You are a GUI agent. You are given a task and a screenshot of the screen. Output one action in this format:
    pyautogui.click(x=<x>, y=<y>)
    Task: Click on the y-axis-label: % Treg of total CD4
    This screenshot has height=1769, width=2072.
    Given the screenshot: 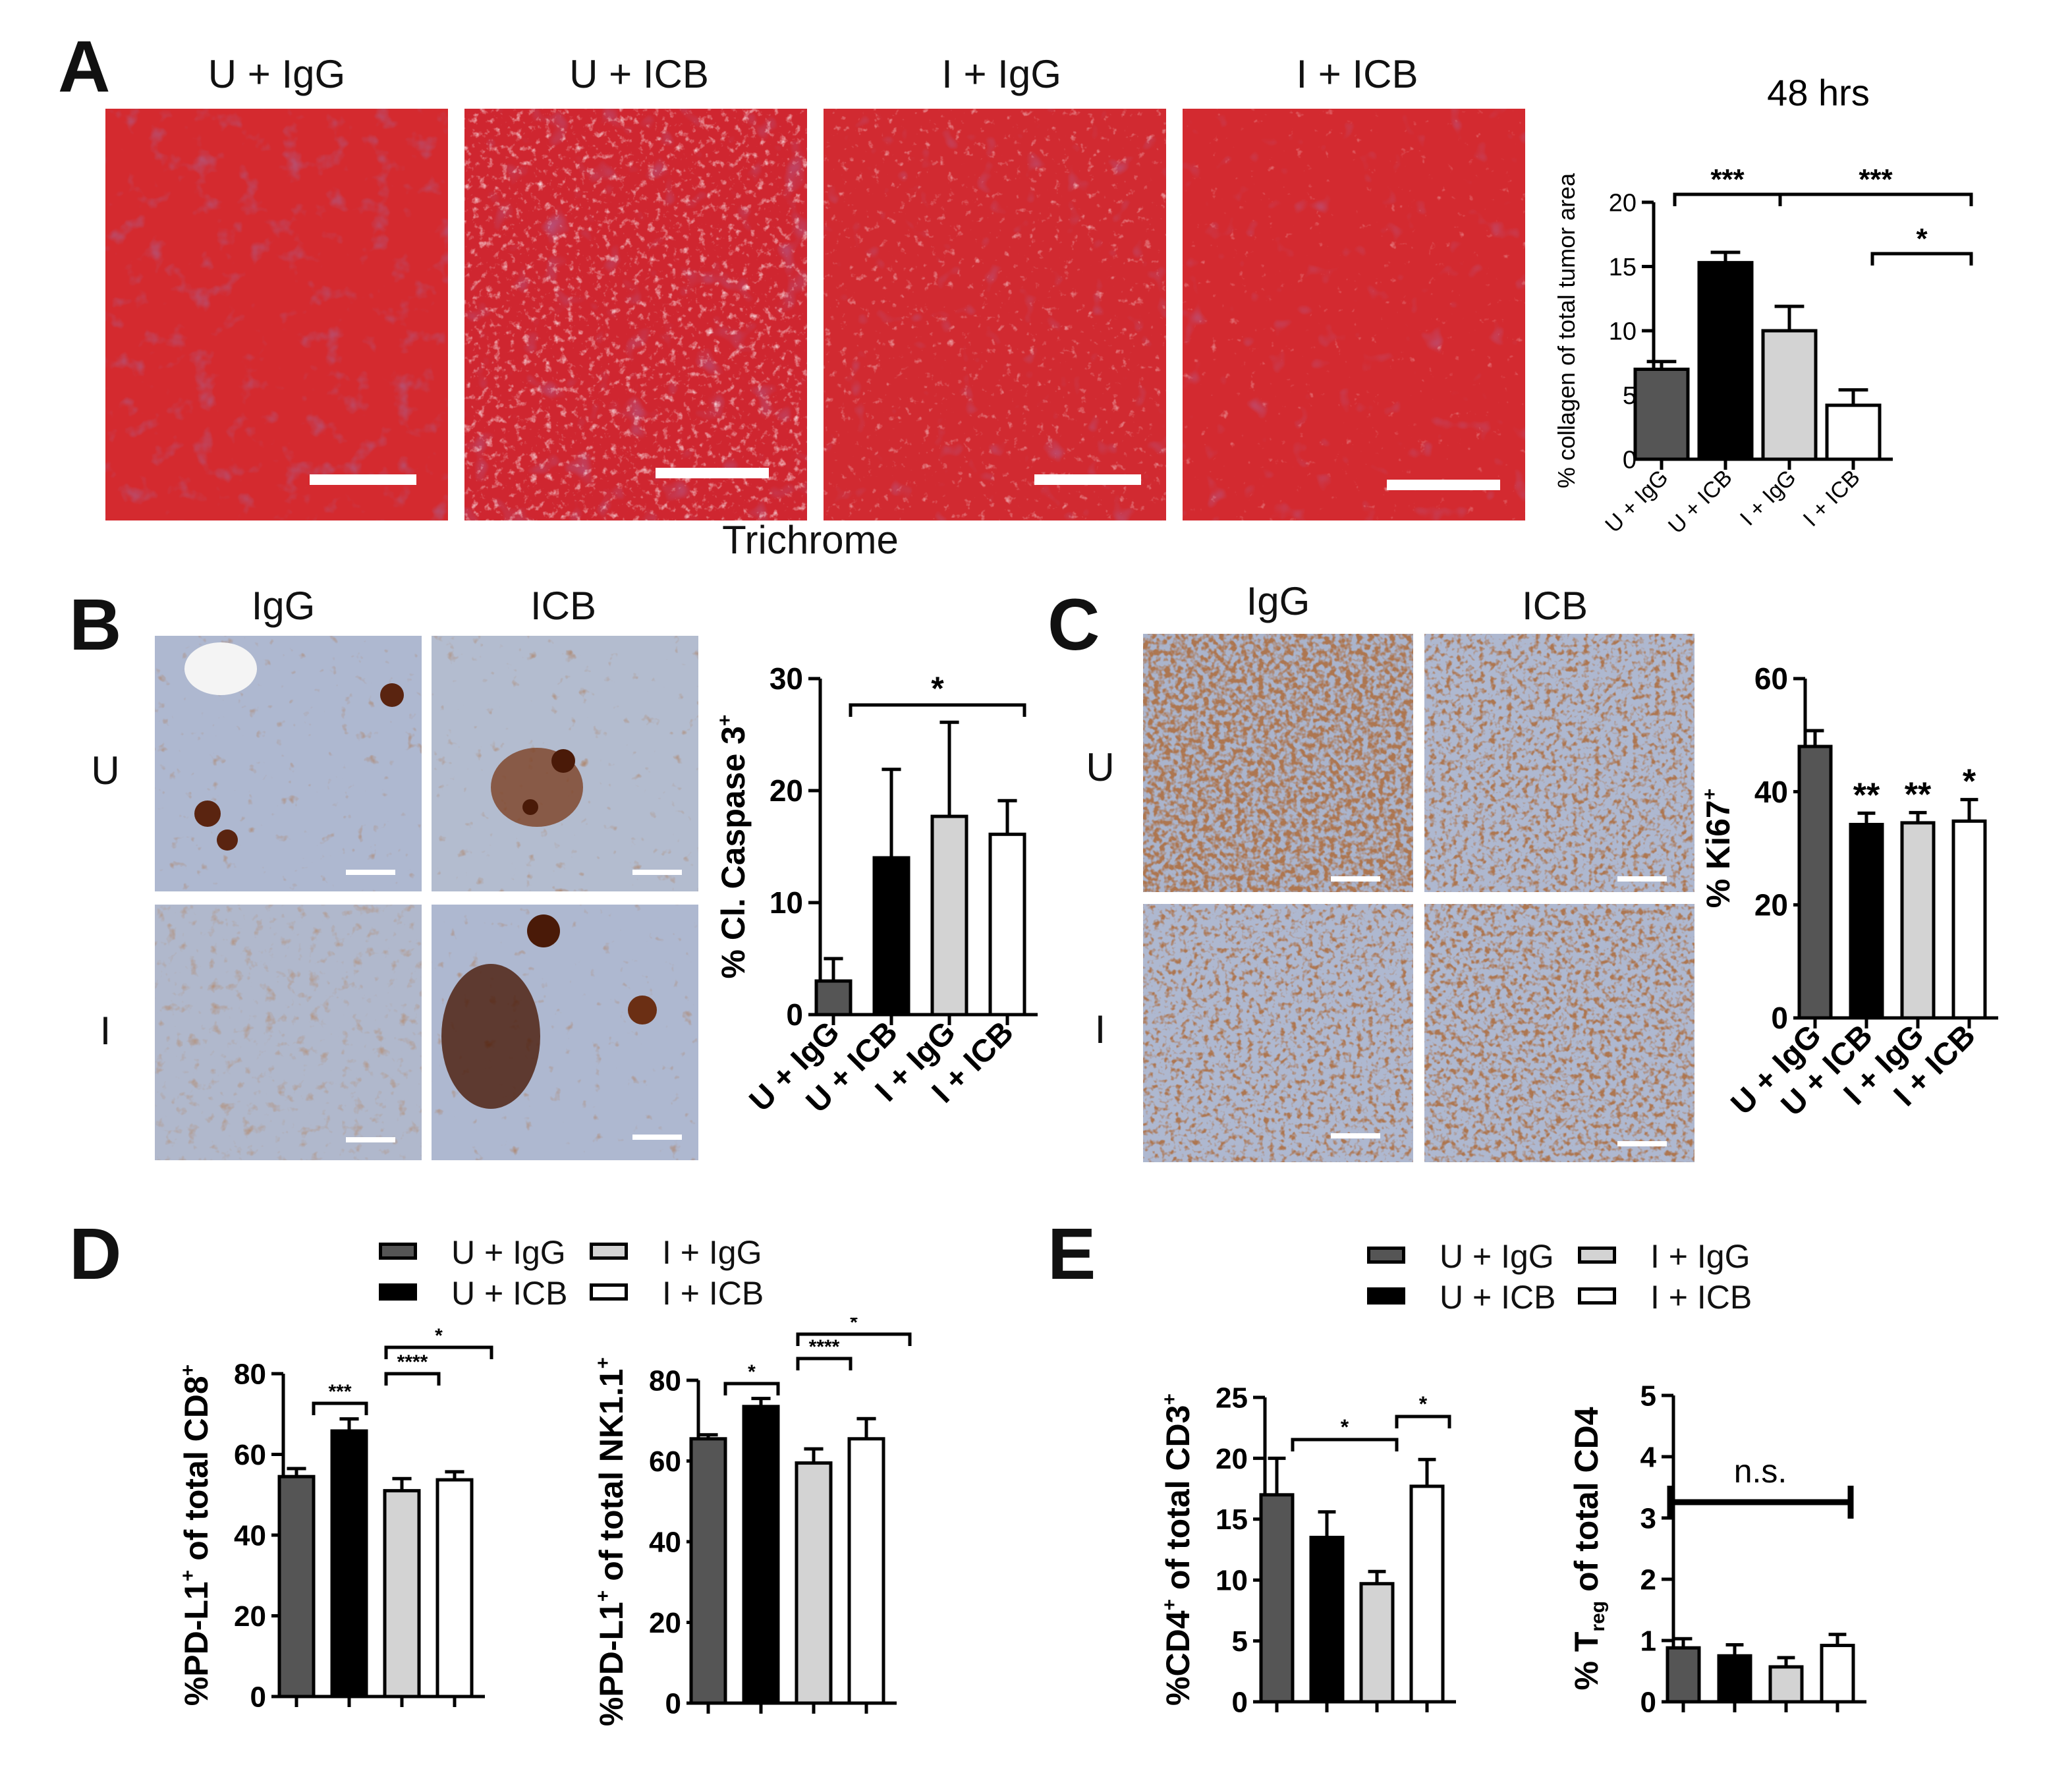 What is the action you would take?
    pyautogui.click(x=1588, y=1548)
    